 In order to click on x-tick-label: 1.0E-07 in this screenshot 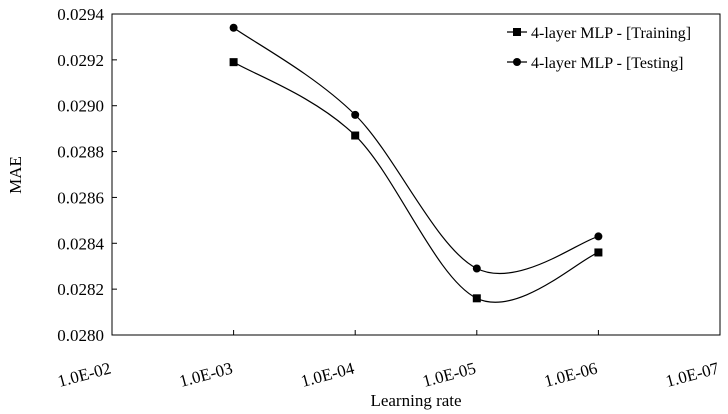, I will do `click(693, 374)`.